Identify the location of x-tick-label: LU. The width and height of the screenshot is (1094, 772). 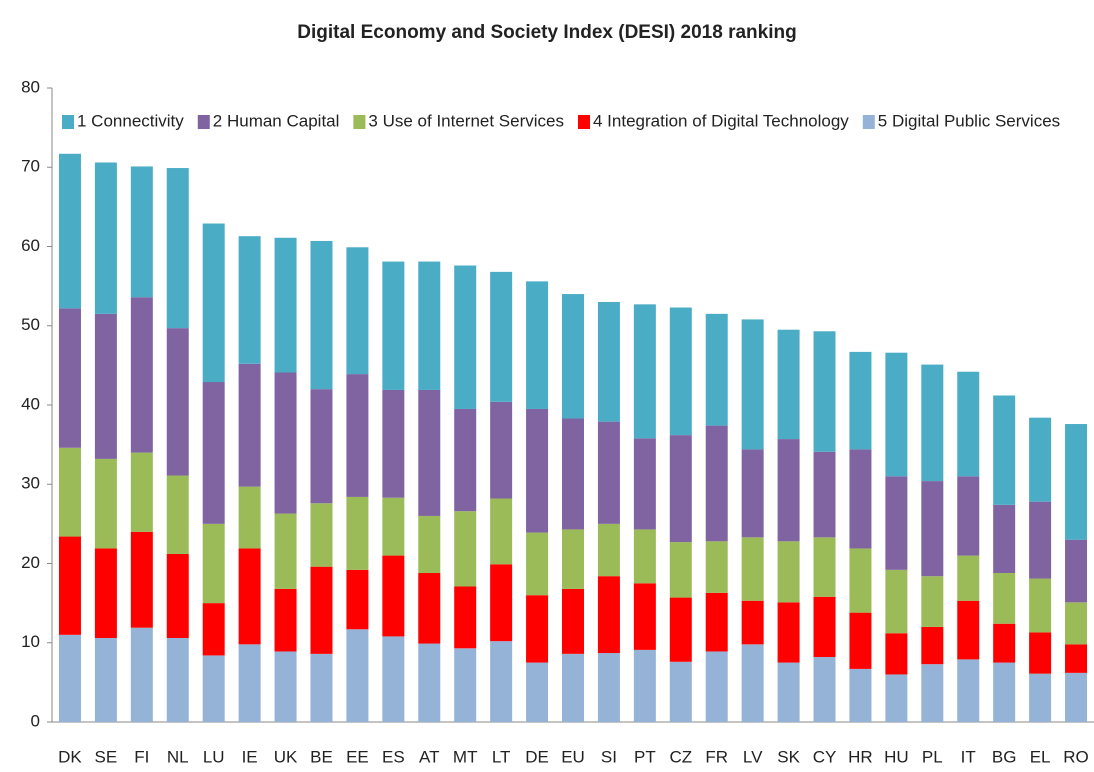
(214, 756).